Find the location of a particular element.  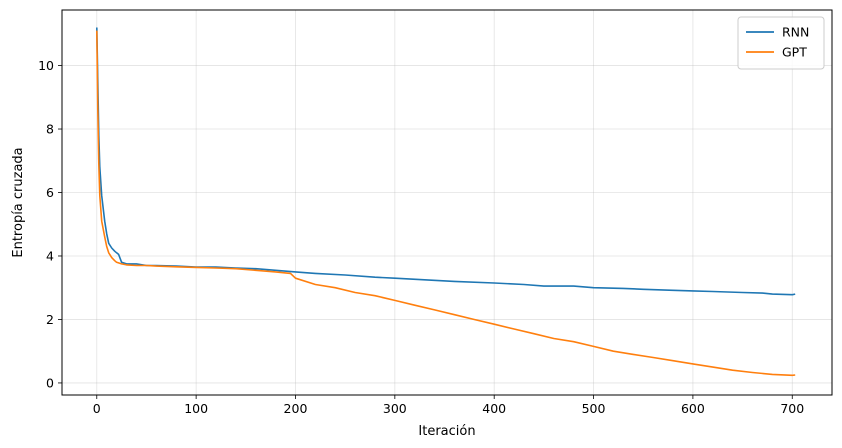

x-tick-label: 500 is located at coordinates (594, 408).